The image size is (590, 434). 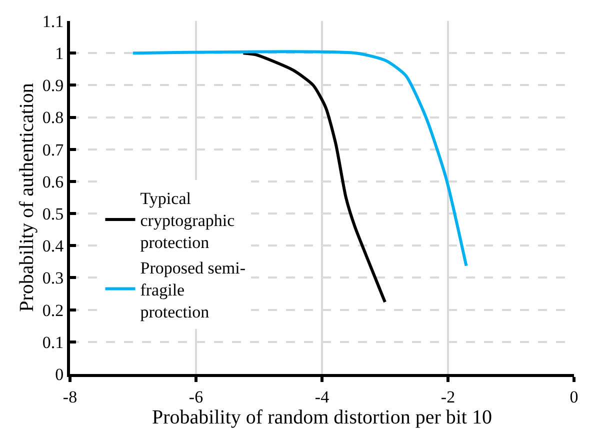 What do you see at coordinates (53, 118) in the screenshot?
I see `y-tick-label: 0.8` at bounding box center [53, 118].